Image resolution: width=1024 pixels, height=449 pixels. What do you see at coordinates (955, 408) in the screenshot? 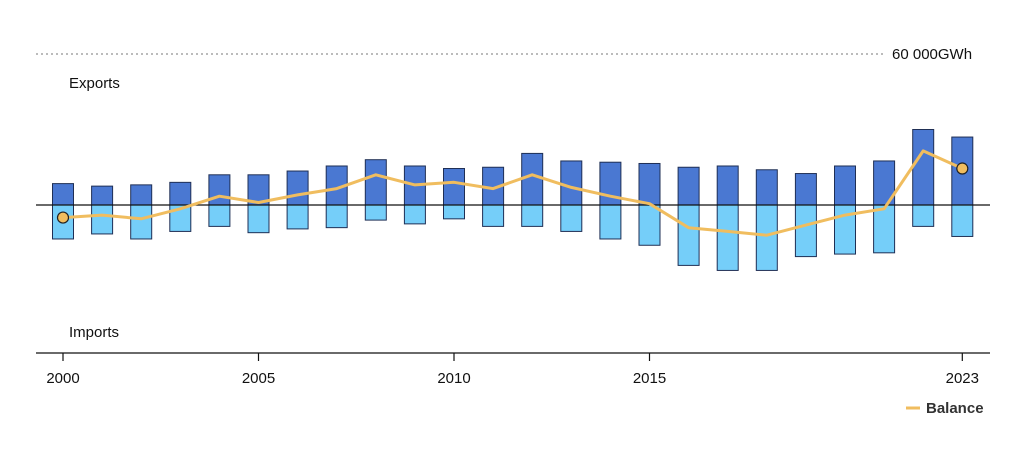
I see `legend-balance-label: Balance` at bounding box center [955, 408].